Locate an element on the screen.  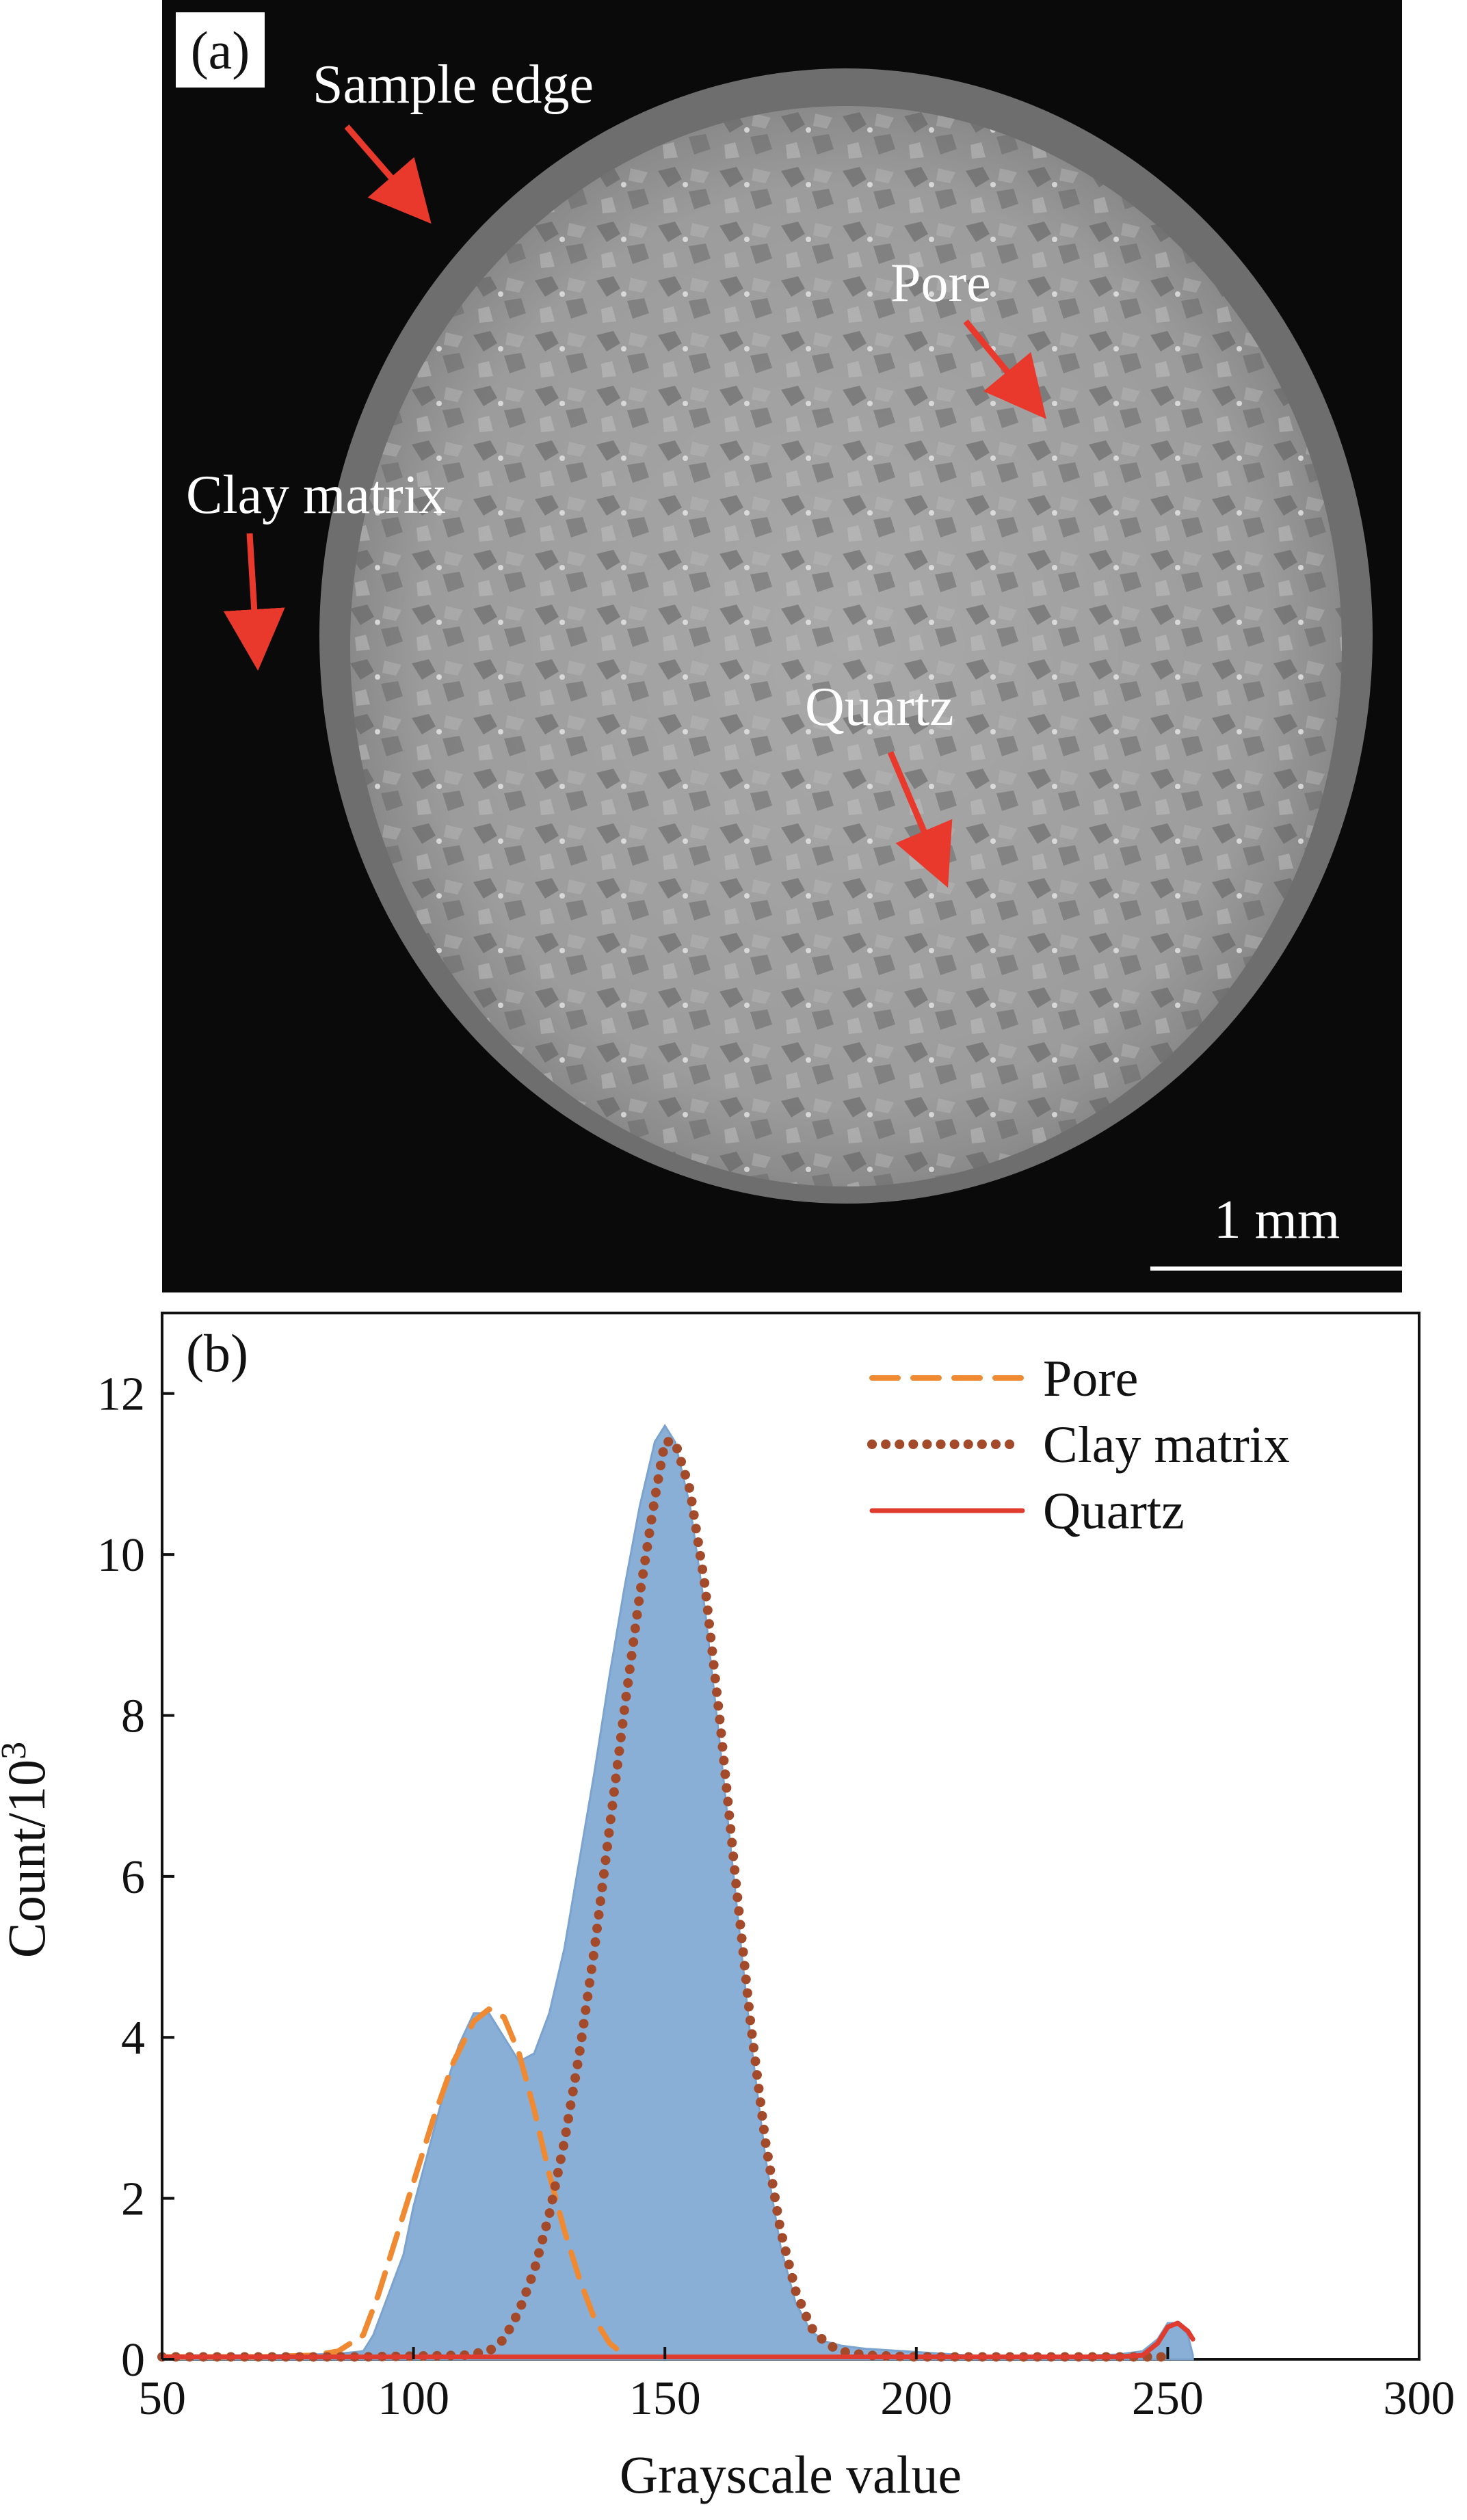
legend: Pore Clay matrix Quartz is located at coordinates (1078, 1445).